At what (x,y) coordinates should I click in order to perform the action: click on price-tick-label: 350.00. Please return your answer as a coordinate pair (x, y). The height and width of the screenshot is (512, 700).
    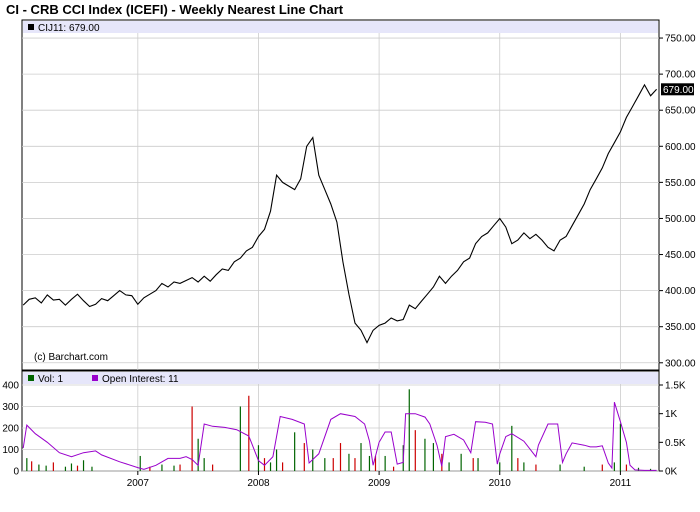
    Looking at the image, I should click on (680, 327).